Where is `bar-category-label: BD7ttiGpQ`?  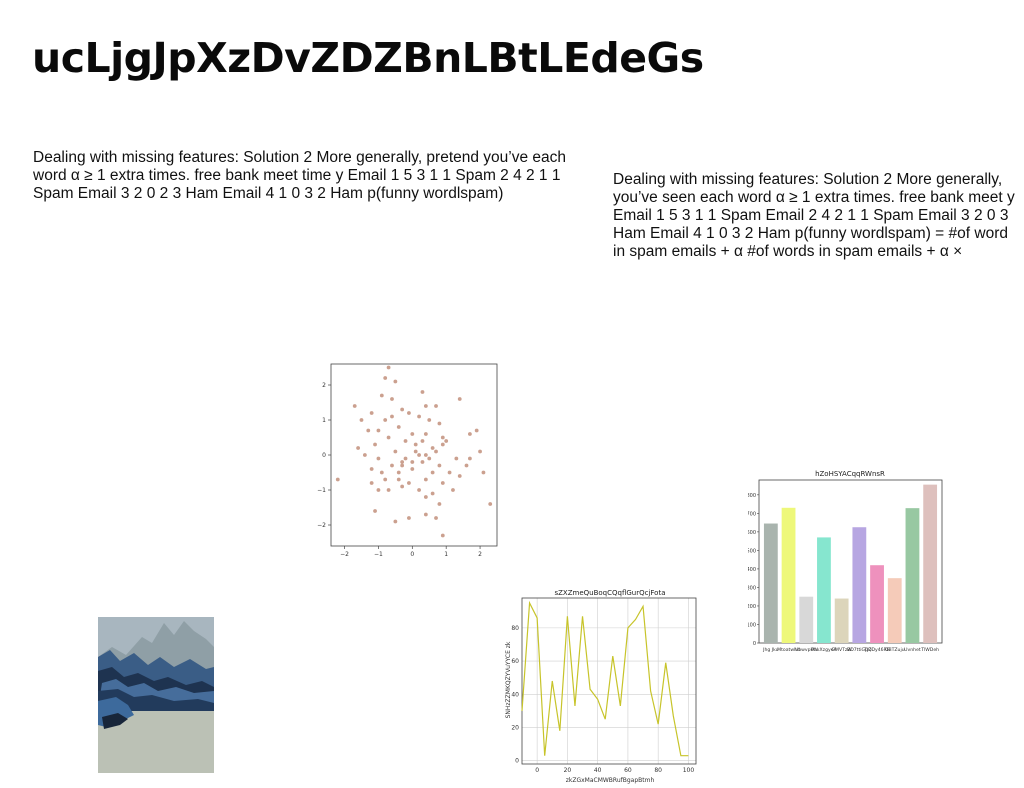 bar-category-label: BD7ttiGpQ is located at coordinates (859, 650).